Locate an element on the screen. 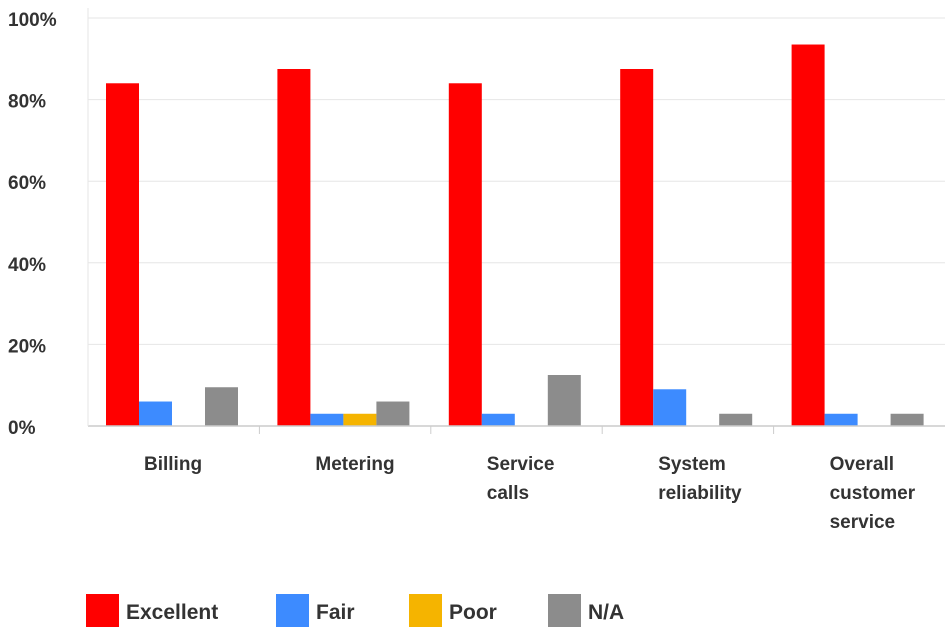  category-label: Metering is located at coordinates (354, 464).